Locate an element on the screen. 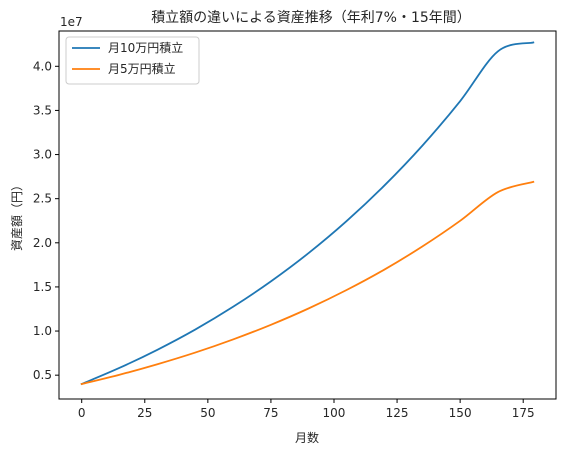 This screenshot has height=454, width=564. y-axis-label: 資産額（円） is located at coordinates (16, 215).